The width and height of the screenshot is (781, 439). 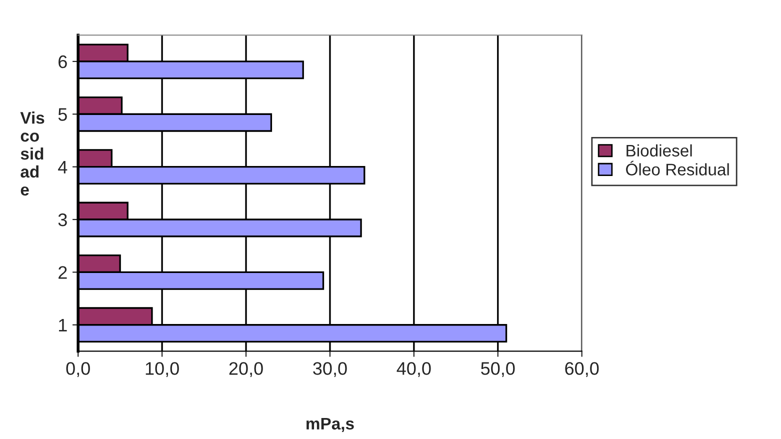 What do you see at coordinates (63, 325) in the screenshot?
I see `y-tick-label: 1` at bounding box center [63, 325].